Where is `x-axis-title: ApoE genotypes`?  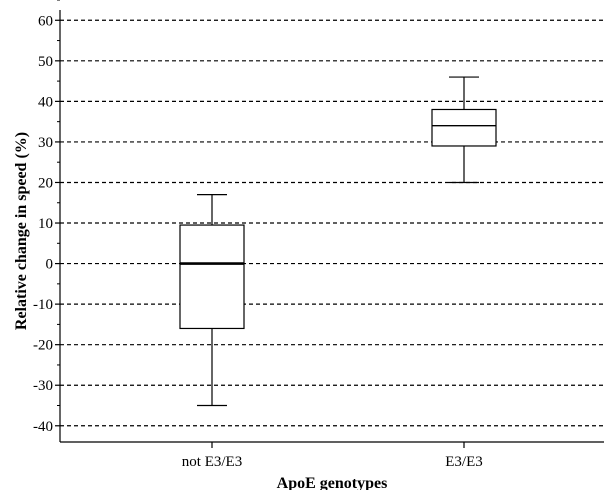 x-axis-title: ApoE genotypes is located at coordinates (332, 482).